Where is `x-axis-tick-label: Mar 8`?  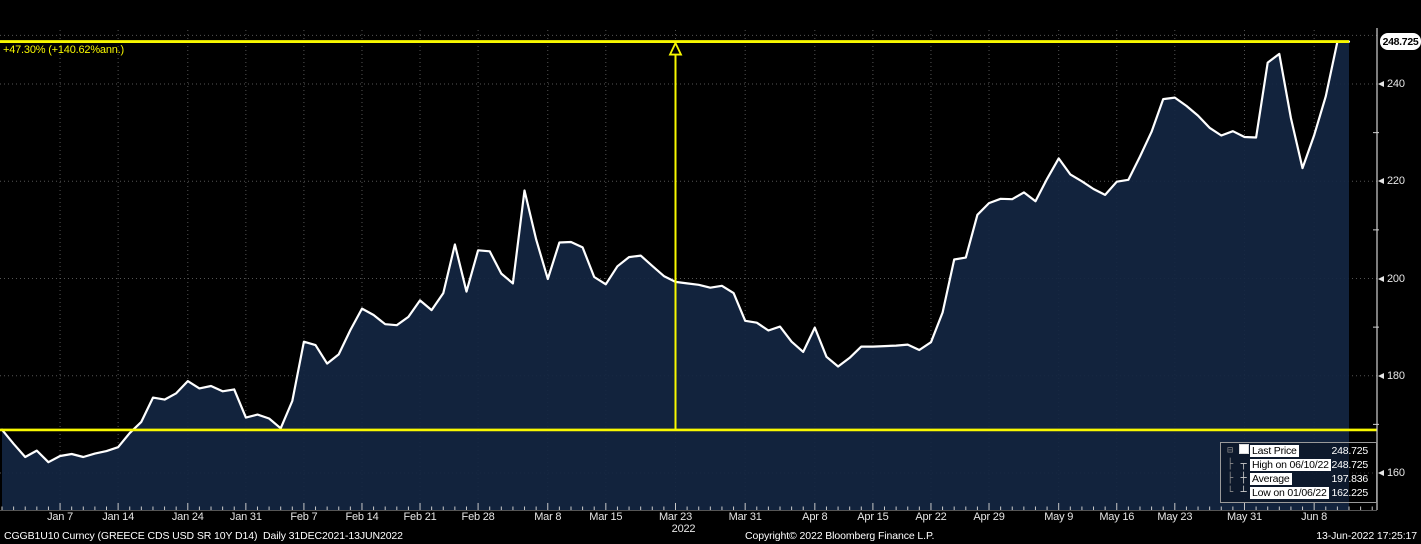
x-axis-tick-label: Mar 8 is located at coordinates (548, 517).